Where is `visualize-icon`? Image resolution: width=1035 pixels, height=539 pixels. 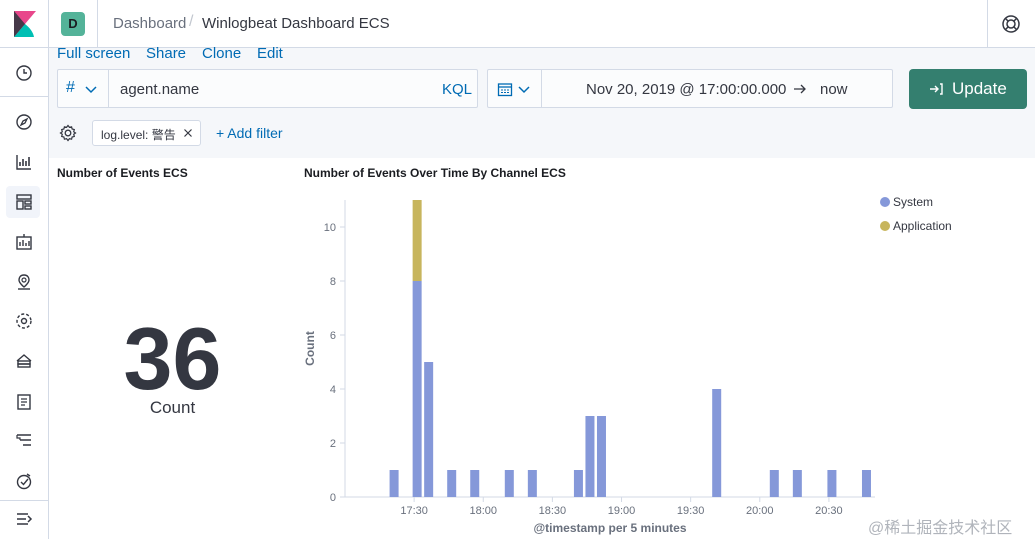
visualize-icon is located at coordinates (24, 162).